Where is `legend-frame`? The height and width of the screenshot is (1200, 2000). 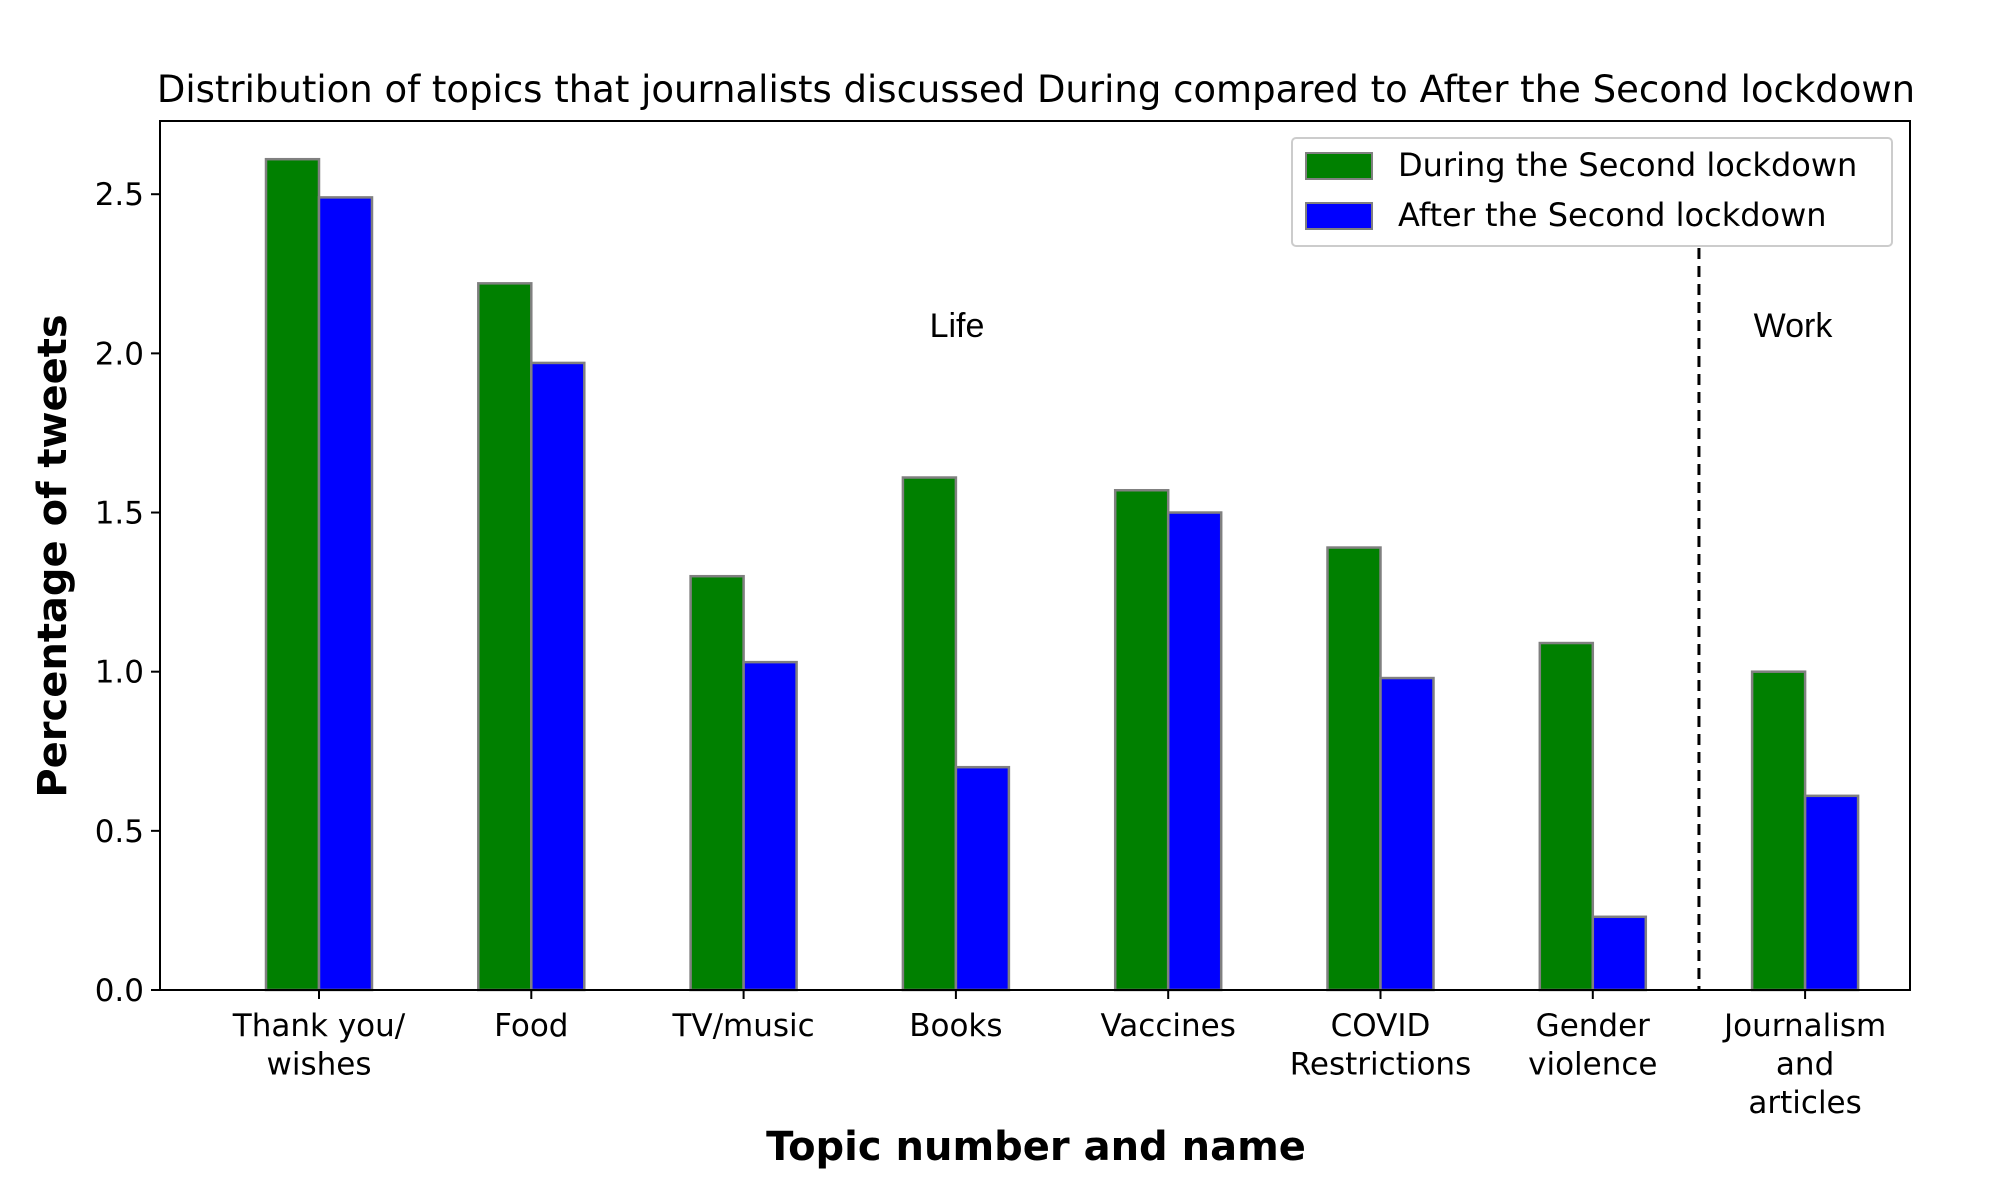 legend-frame is located at coordinates (1592, 192).